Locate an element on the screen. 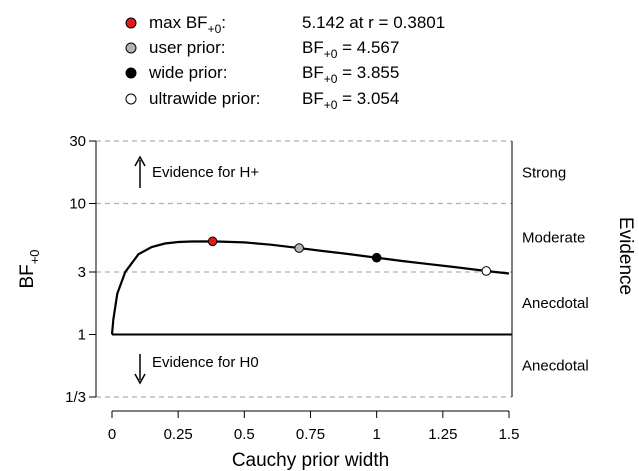 The width and height of the screenshot is (639, 471). legend-value-0: 5.142 at r = 0.3801 is located at coordinates (373, 22).